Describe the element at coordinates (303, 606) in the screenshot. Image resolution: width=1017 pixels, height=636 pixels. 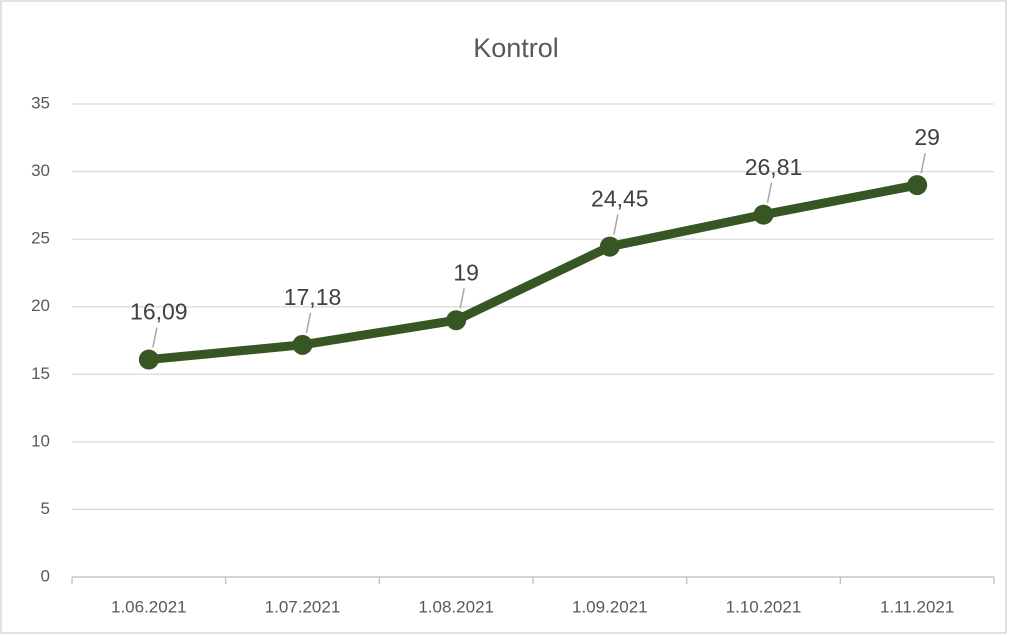
I see `x-tick-label: 1.07.2021` at that location.